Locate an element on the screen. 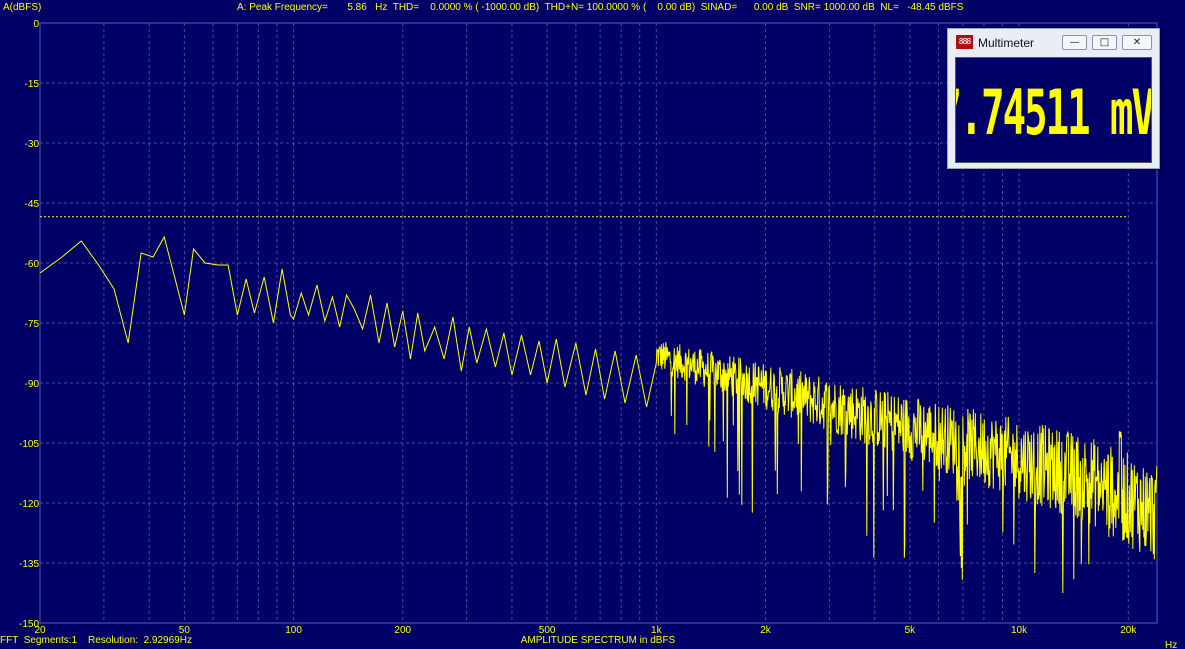 This screenshot has width=1185, height=649. y-tick-label: -60 is located at coordinates (32, 264).